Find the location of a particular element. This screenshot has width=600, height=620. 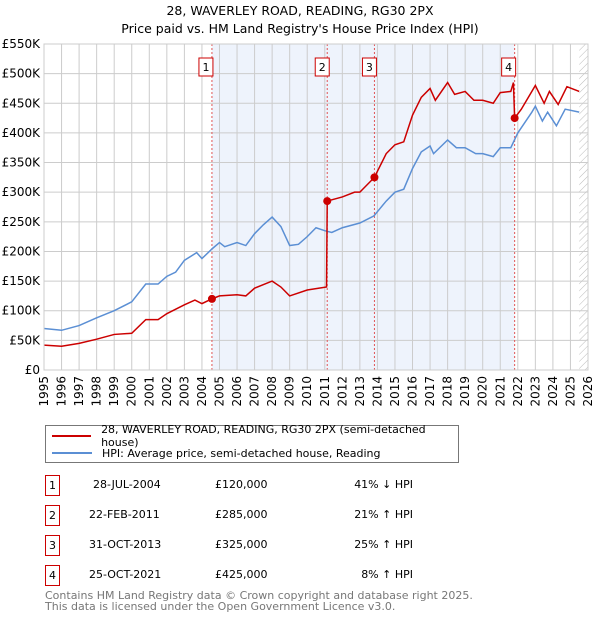

x-tick-label: 2011 is located at coordinates (325, 391).